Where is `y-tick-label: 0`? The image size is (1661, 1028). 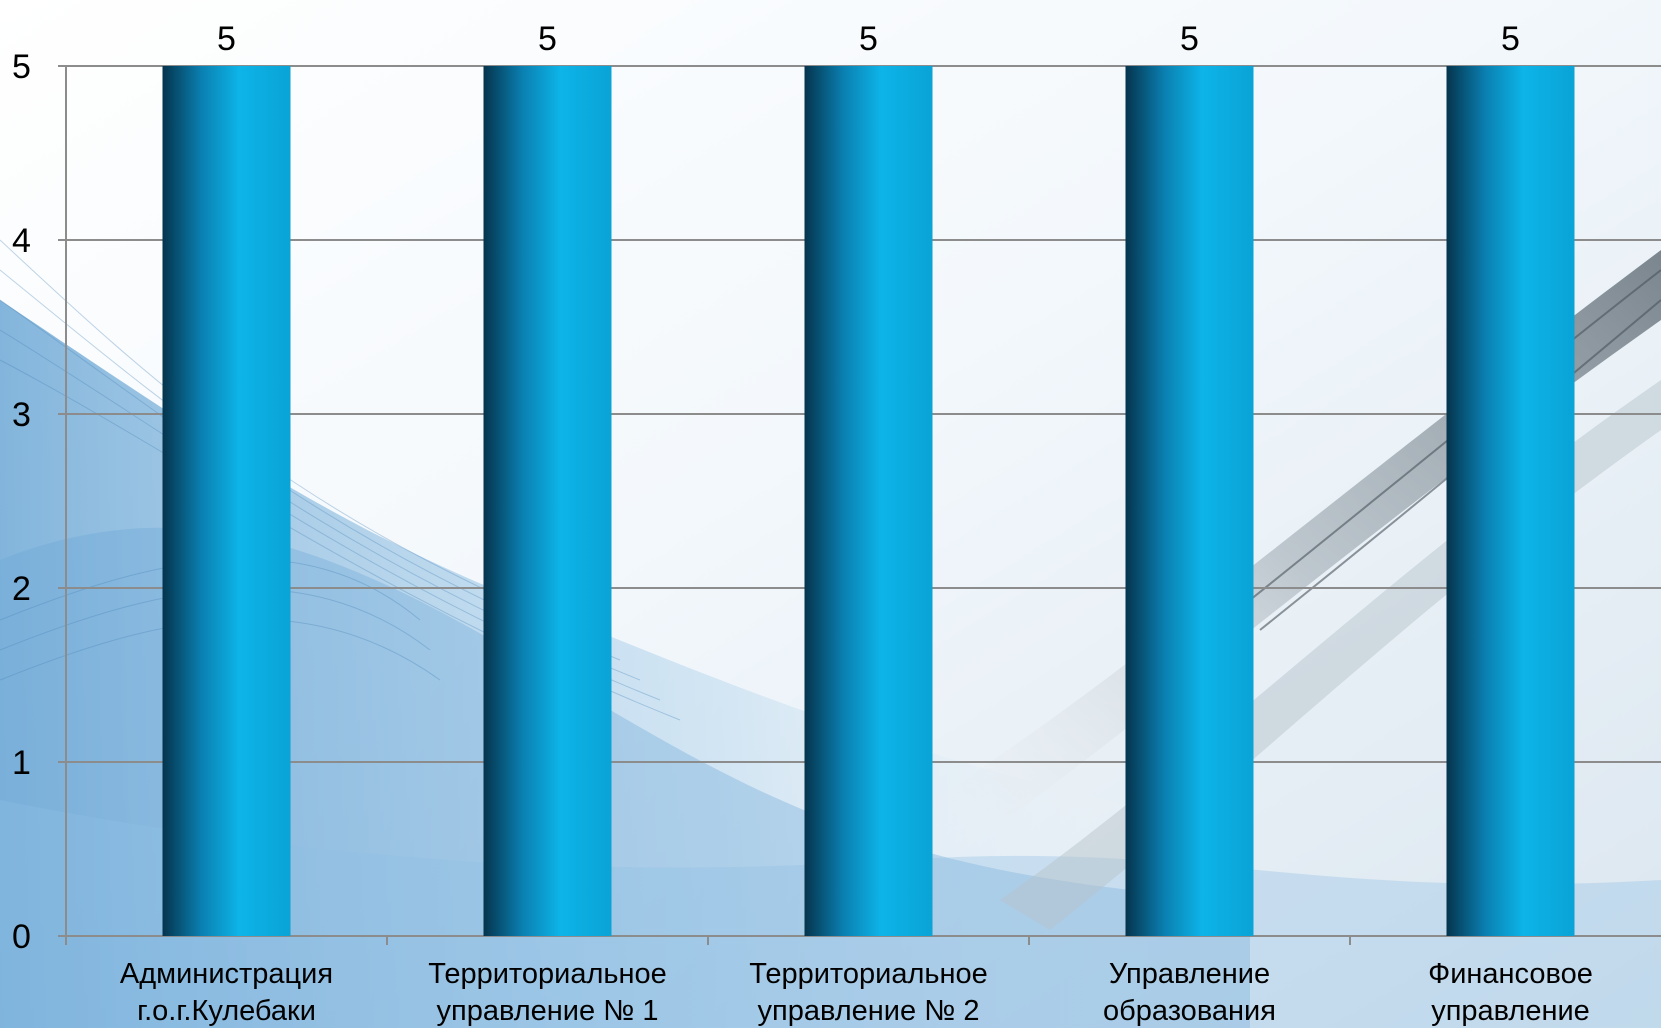
y-tick-label: 0 is located at coordinates (21, 937).